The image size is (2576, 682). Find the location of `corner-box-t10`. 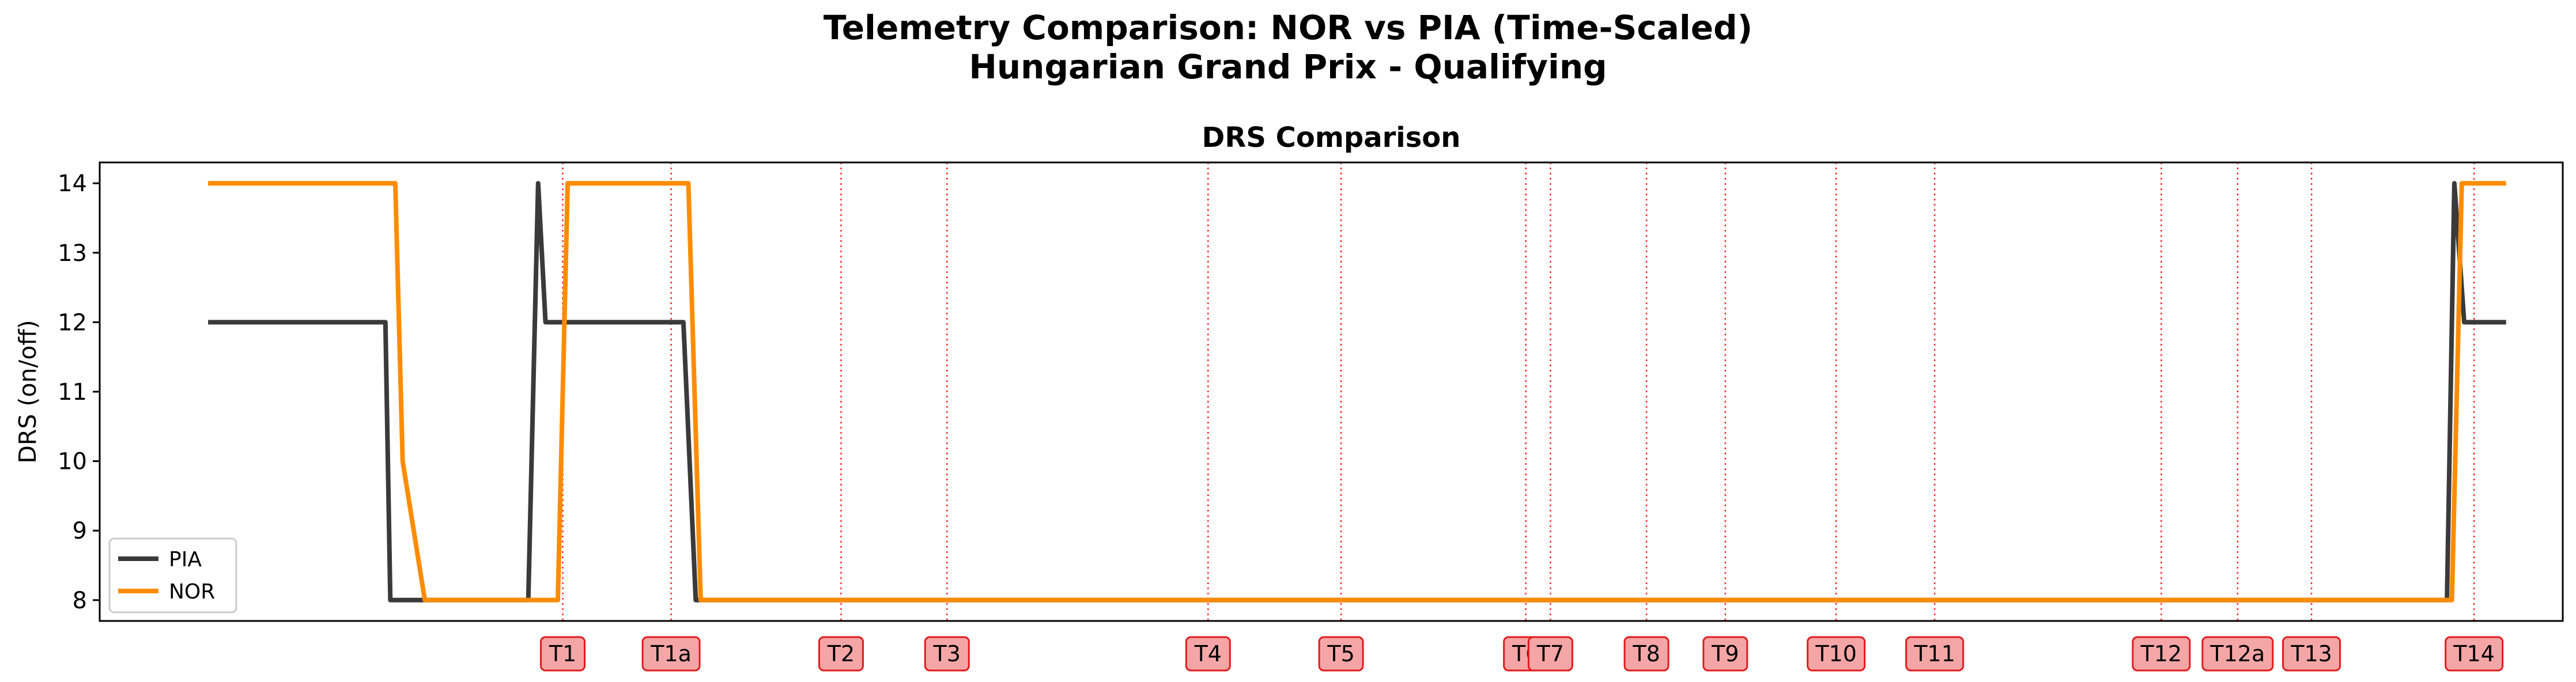

corner-box-t10 is located at coordinates (1836, 654).